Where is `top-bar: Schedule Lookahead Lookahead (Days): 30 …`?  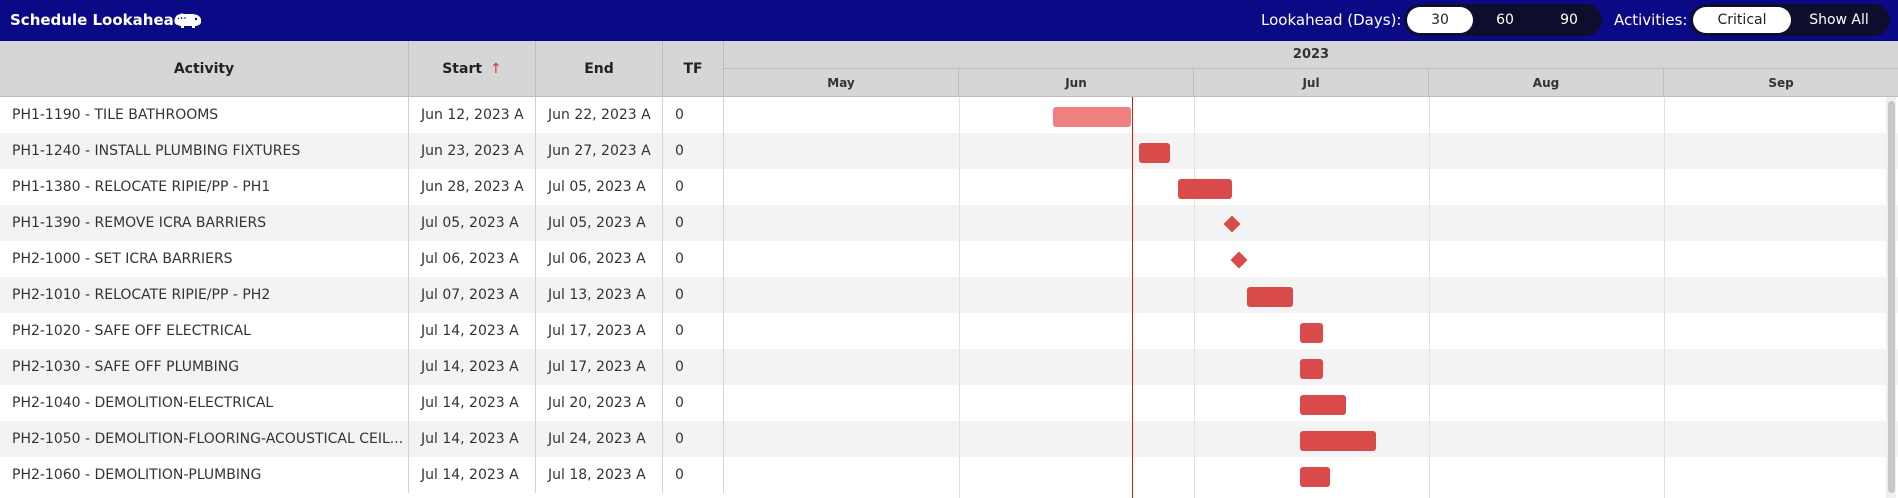
top-bar: Schedule Lookahead Lookahead (Days): 30 … is located at coordinates (949, 20).